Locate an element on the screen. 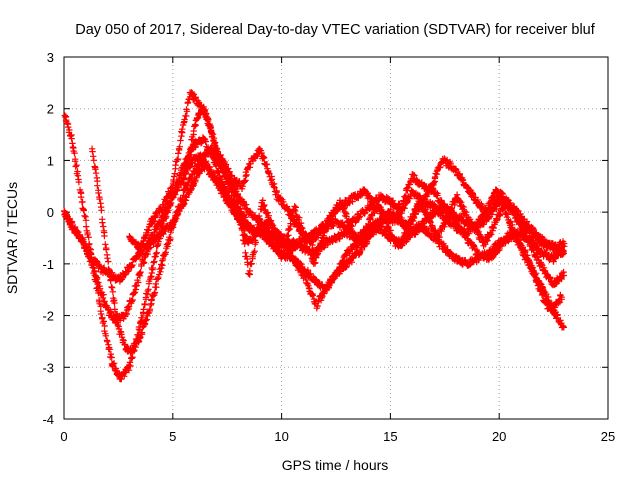 The width and height of the screenshot is (640, 480). y-tick-label: -4 is located at coordinates (48, 419).